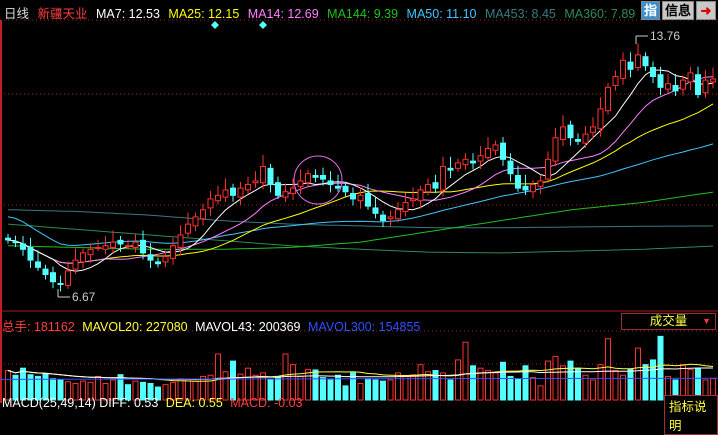 The image size is (718, 435). Describe the element at coordinates (691, 415) in the screenshot. I see `indicator-explain-button: 指标说明` at that location.